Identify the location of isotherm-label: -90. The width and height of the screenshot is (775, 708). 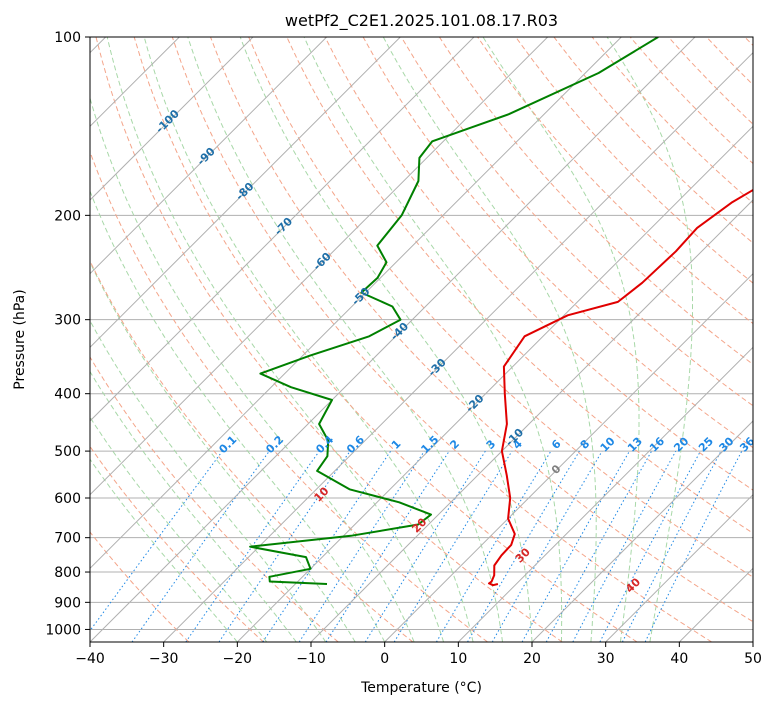
(206, 156).